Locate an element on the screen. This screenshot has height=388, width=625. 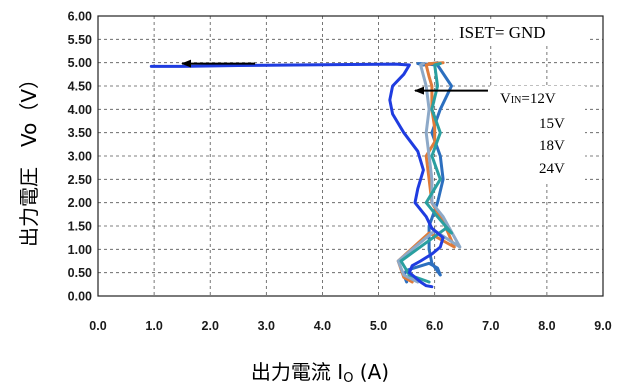
x-tick-label: 8.0 is located at coordinates (546, 326).